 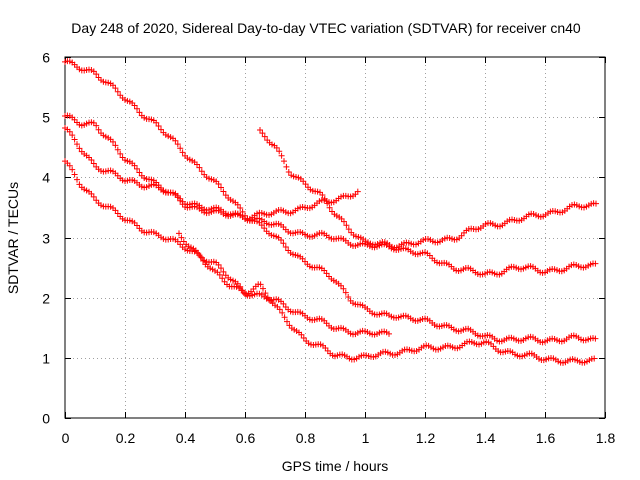 I want to click on x-tick-label: 0.6, so click(x=246, y=438).